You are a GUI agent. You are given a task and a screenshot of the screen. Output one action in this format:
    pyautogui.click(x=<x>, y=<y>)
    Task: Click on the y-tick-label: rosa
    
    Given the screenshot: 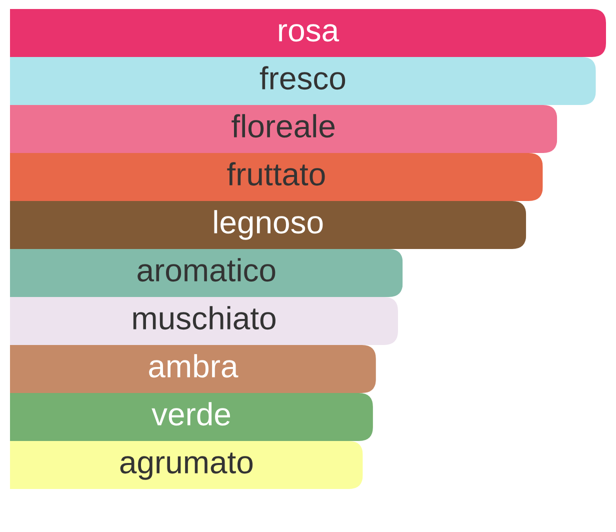 What is the action you would take?
    pyautogui.click(x=309, y=33)
    